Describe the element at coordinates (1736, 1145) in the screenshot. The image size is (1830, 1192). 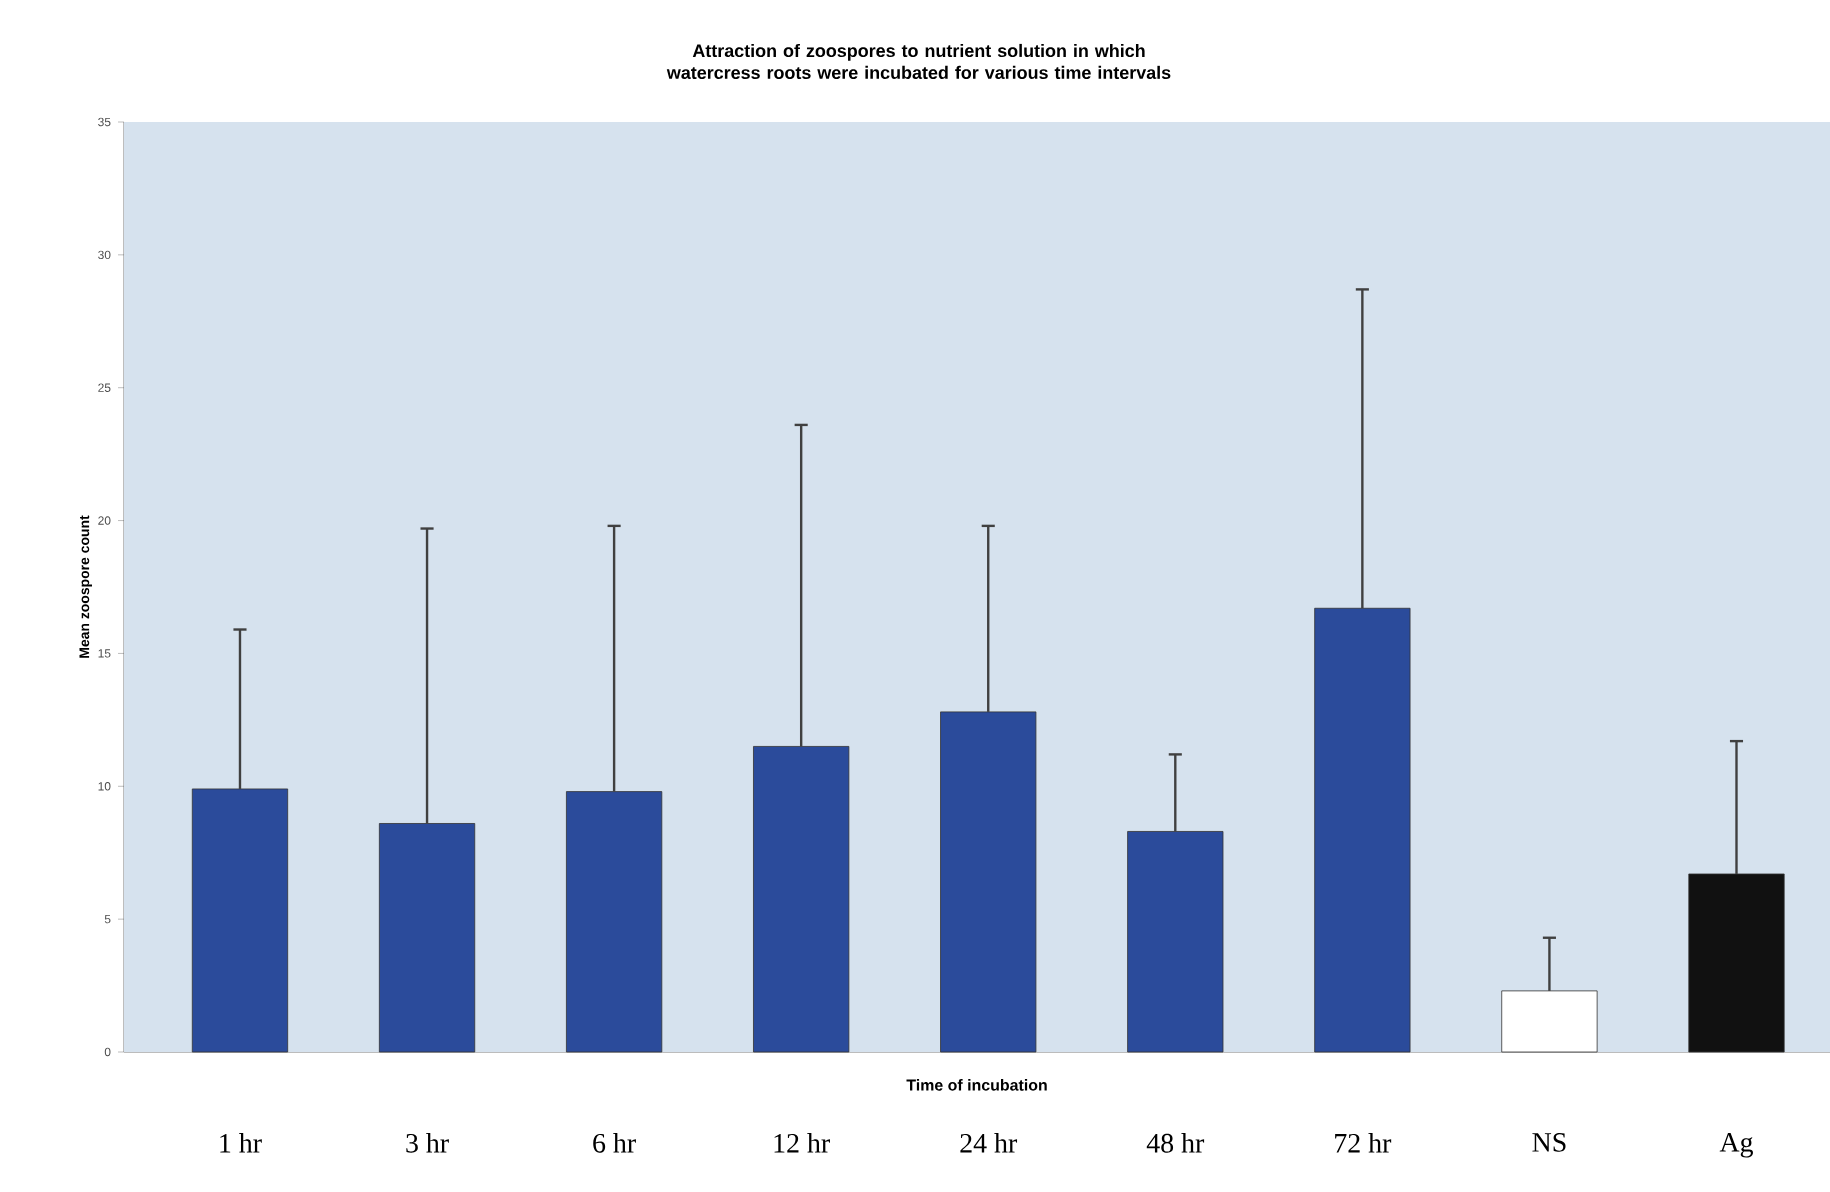
I see `x-tick-label: Ag` at that location.